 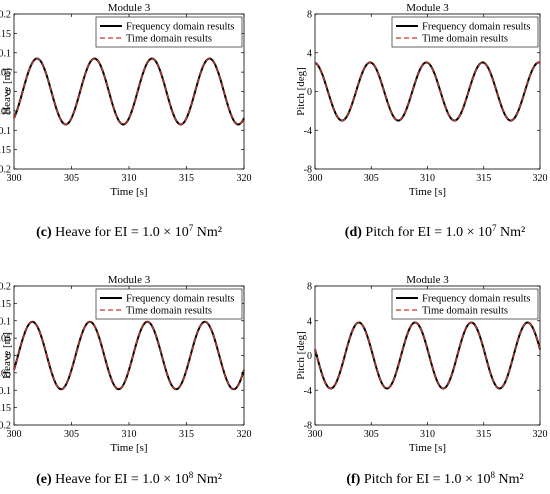 I want to click on caption-letter: (c), so click(x=44, y=232).